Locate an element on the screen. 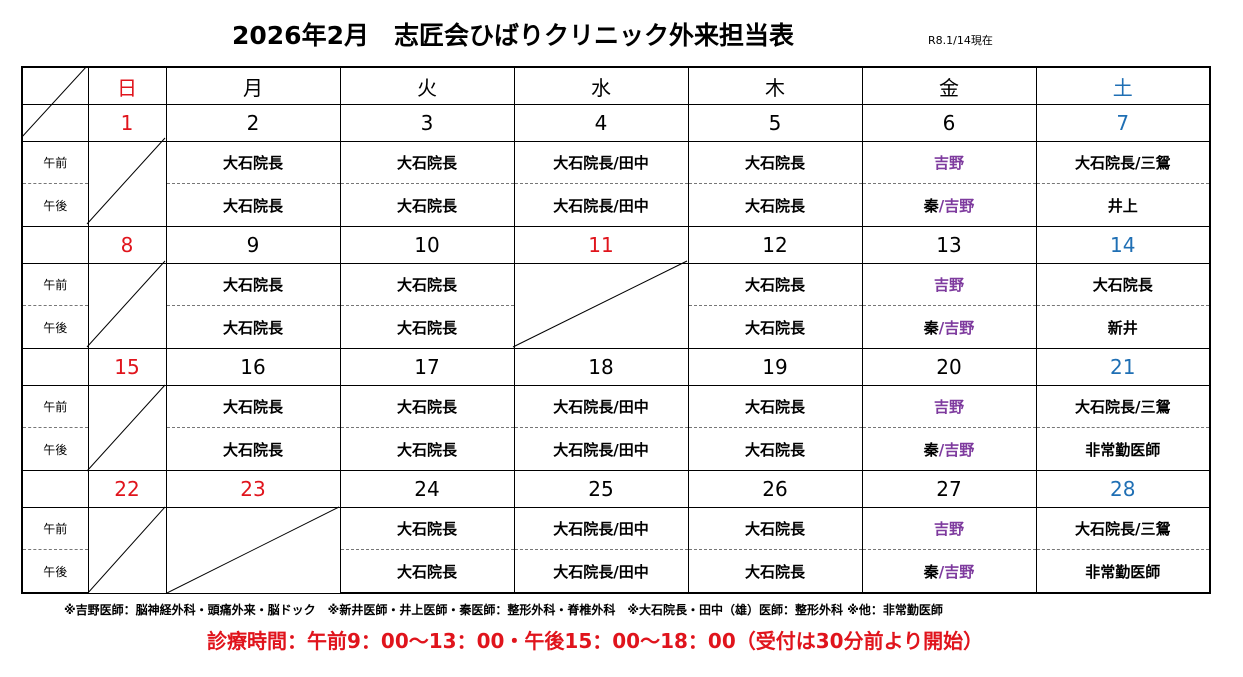 Image resolution: width=1243 pixels, height=677 pixels. pm-row: 午後 大石院長 大石院長/田中 大石院長 秦/吉野 非常勤医師 is located at coordinates (616, 571).